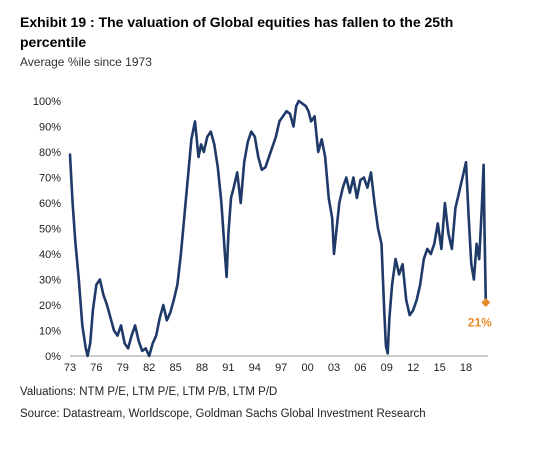 The image size is (540, 450). Describe the element at coordinates (480, 322) in the screenshot. I see `current-value-label: 21%` at that location.